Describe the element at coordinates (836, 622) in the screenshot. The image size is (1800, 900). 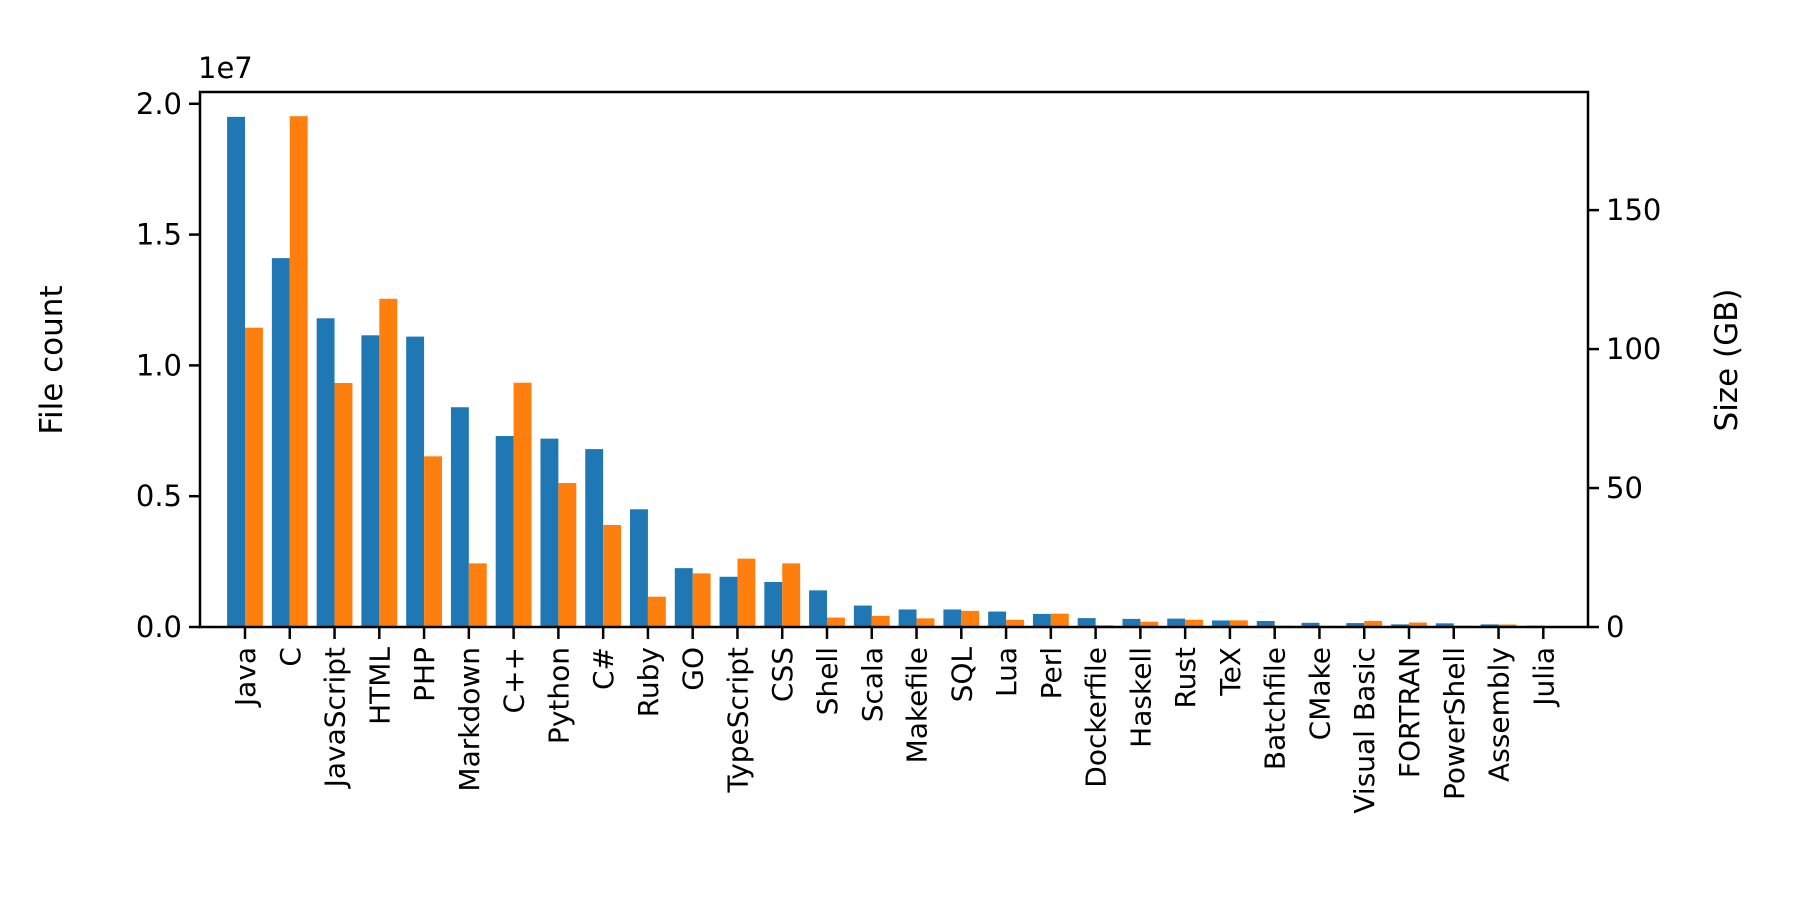
I see `bar-size-gb-shell` at that location.